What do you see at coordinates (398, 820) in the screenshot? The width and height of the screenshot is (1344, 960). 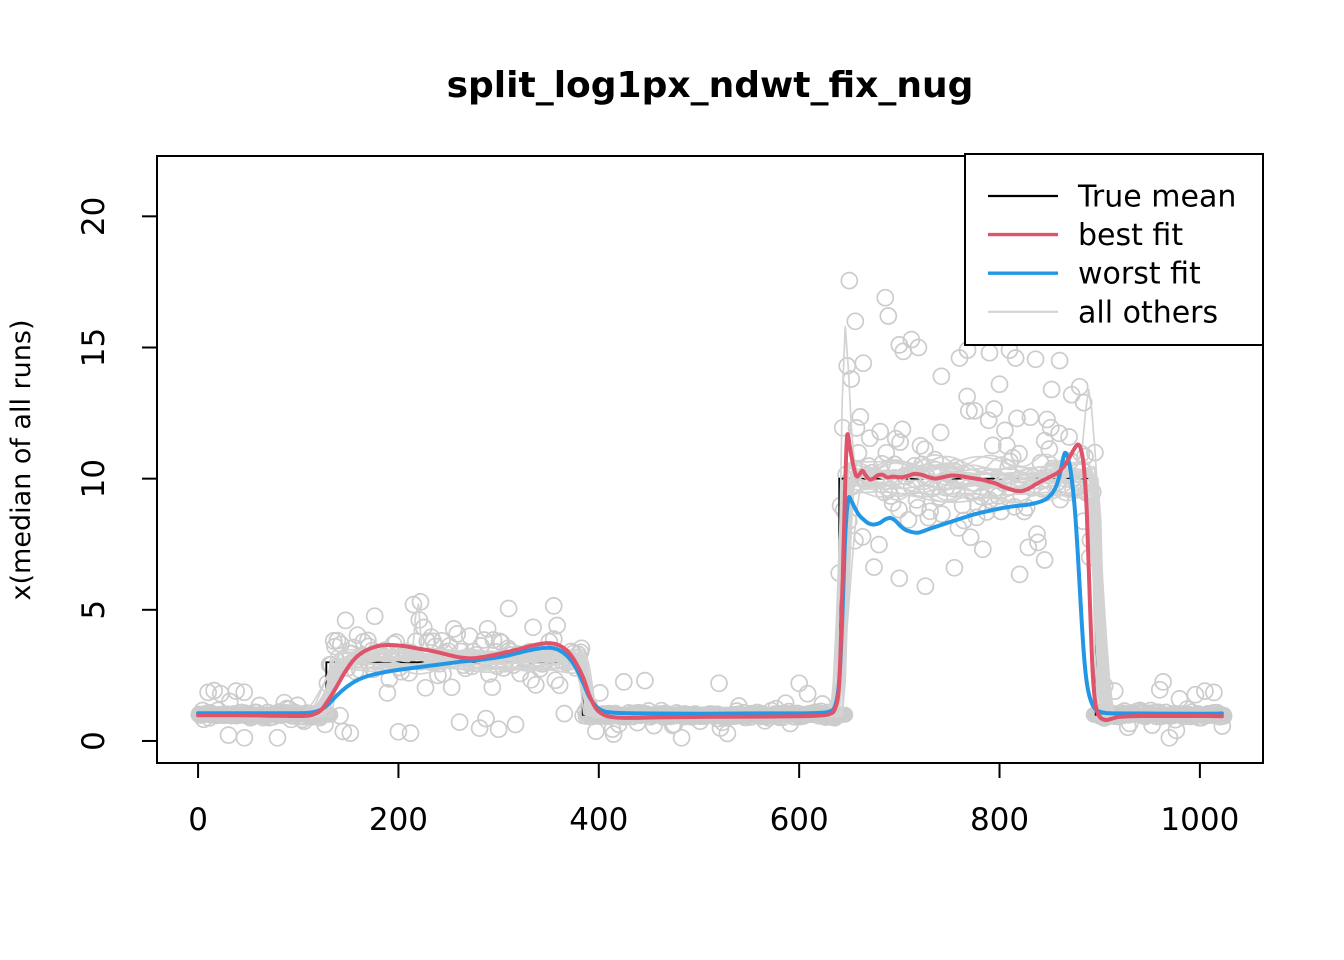 I see `x-axis-tick-label: 200` at bounding box center [398, 820].